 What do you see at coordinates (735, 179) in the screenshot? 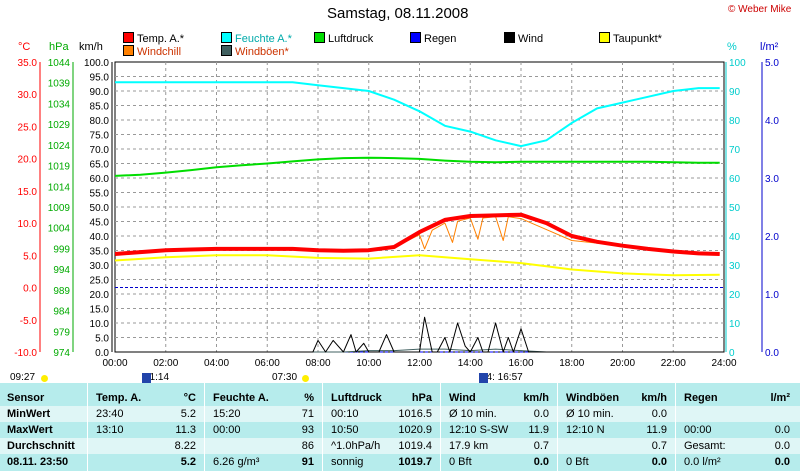
I see `humidity-tick-label: 60` at bounding box center [735, 179].